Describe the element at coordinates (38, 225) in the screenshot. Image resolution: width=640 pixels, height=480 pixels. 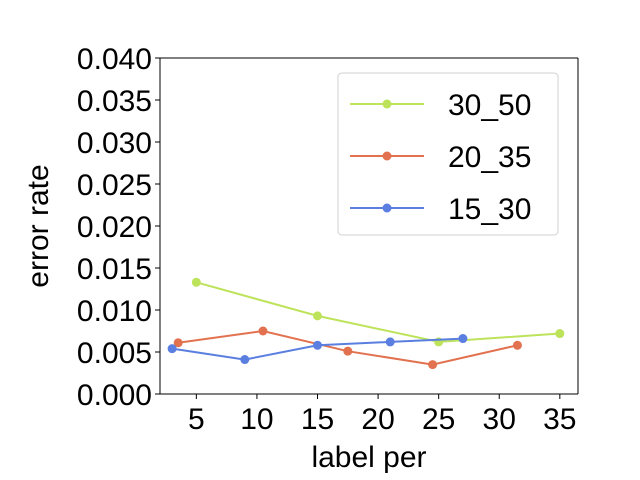
I see `y-axis-label: error rate` at that location.